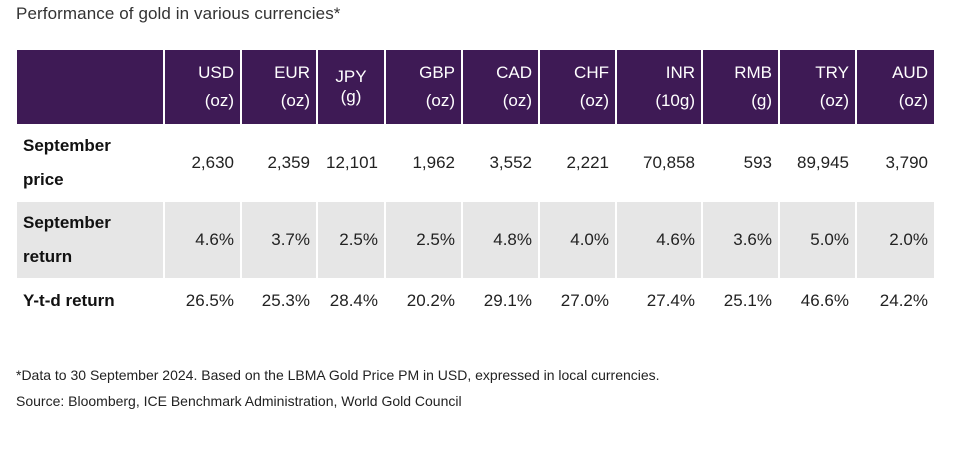 This screenshot has width=975, height=449. I want to click on table-cell: 3.7%, so click(279, 240).